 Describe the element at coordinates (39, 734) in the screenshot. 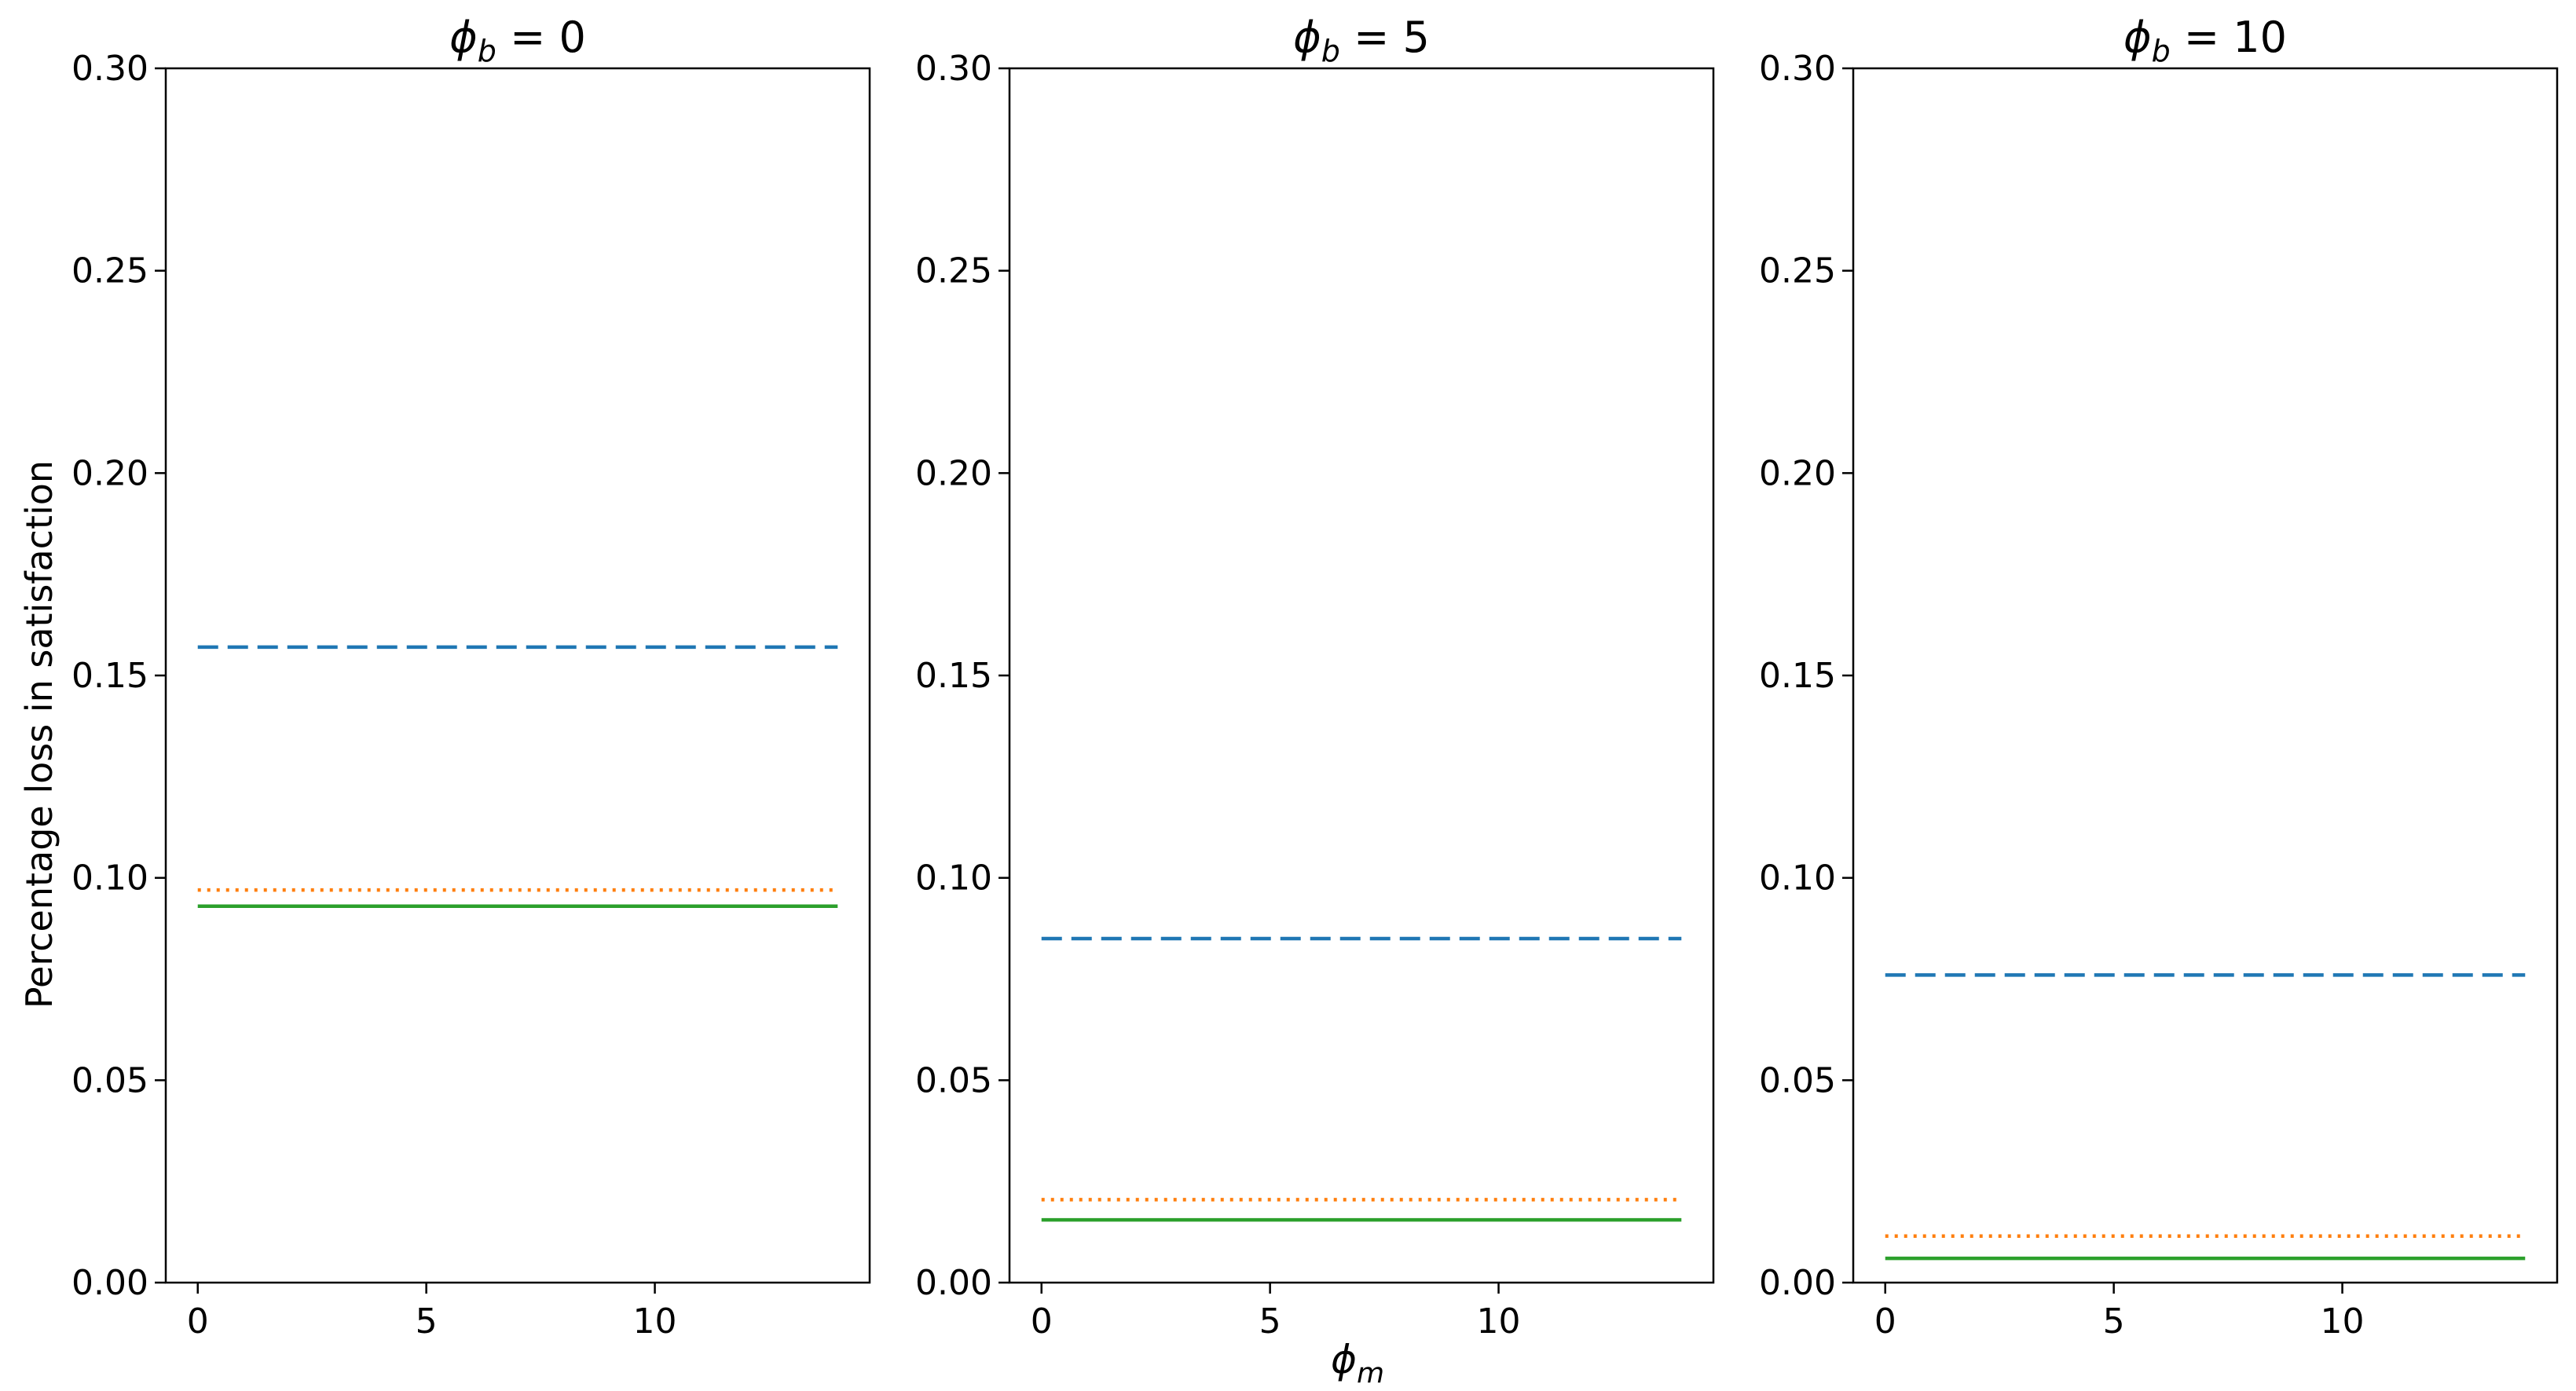

I see `y-axis-label: Percentage loss in satisfaction` at that location.